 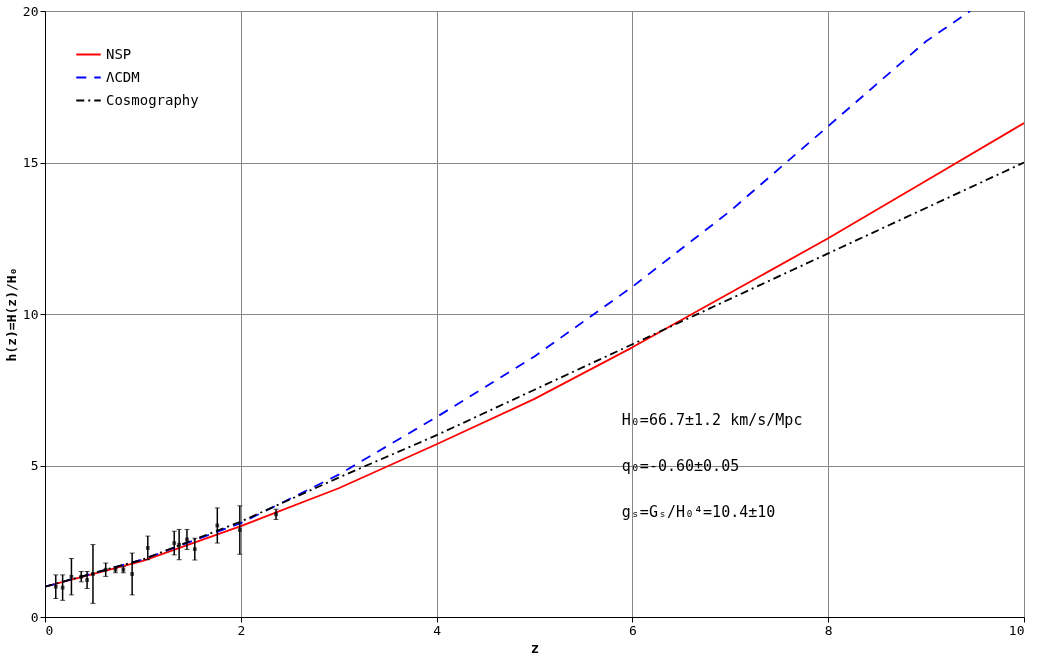 I want to click on y-tick-label: 15, so click(x=30, y=162).